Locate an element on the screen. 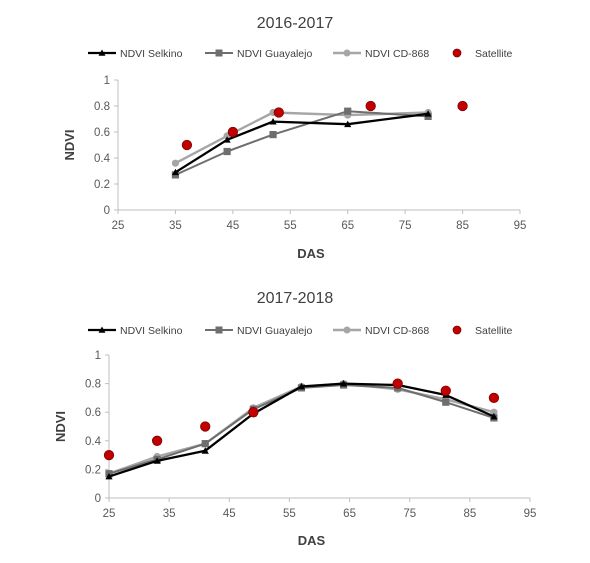  chart-title: 2016-2017 is located at coordinates (295, 23).